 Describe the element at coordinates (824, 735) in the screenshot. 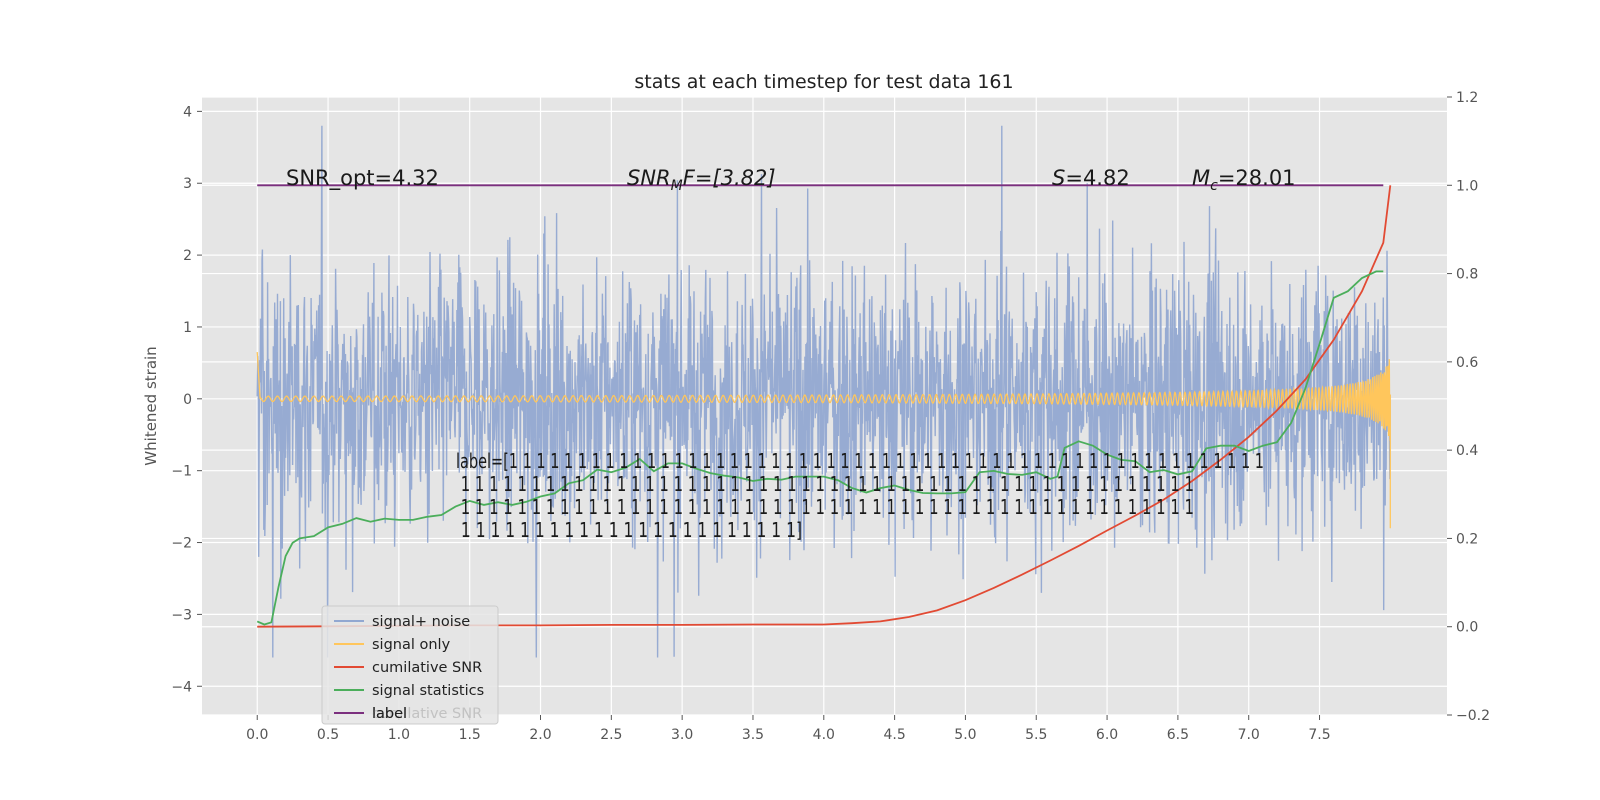

I see `x-tick-label: 4.0` at that location.